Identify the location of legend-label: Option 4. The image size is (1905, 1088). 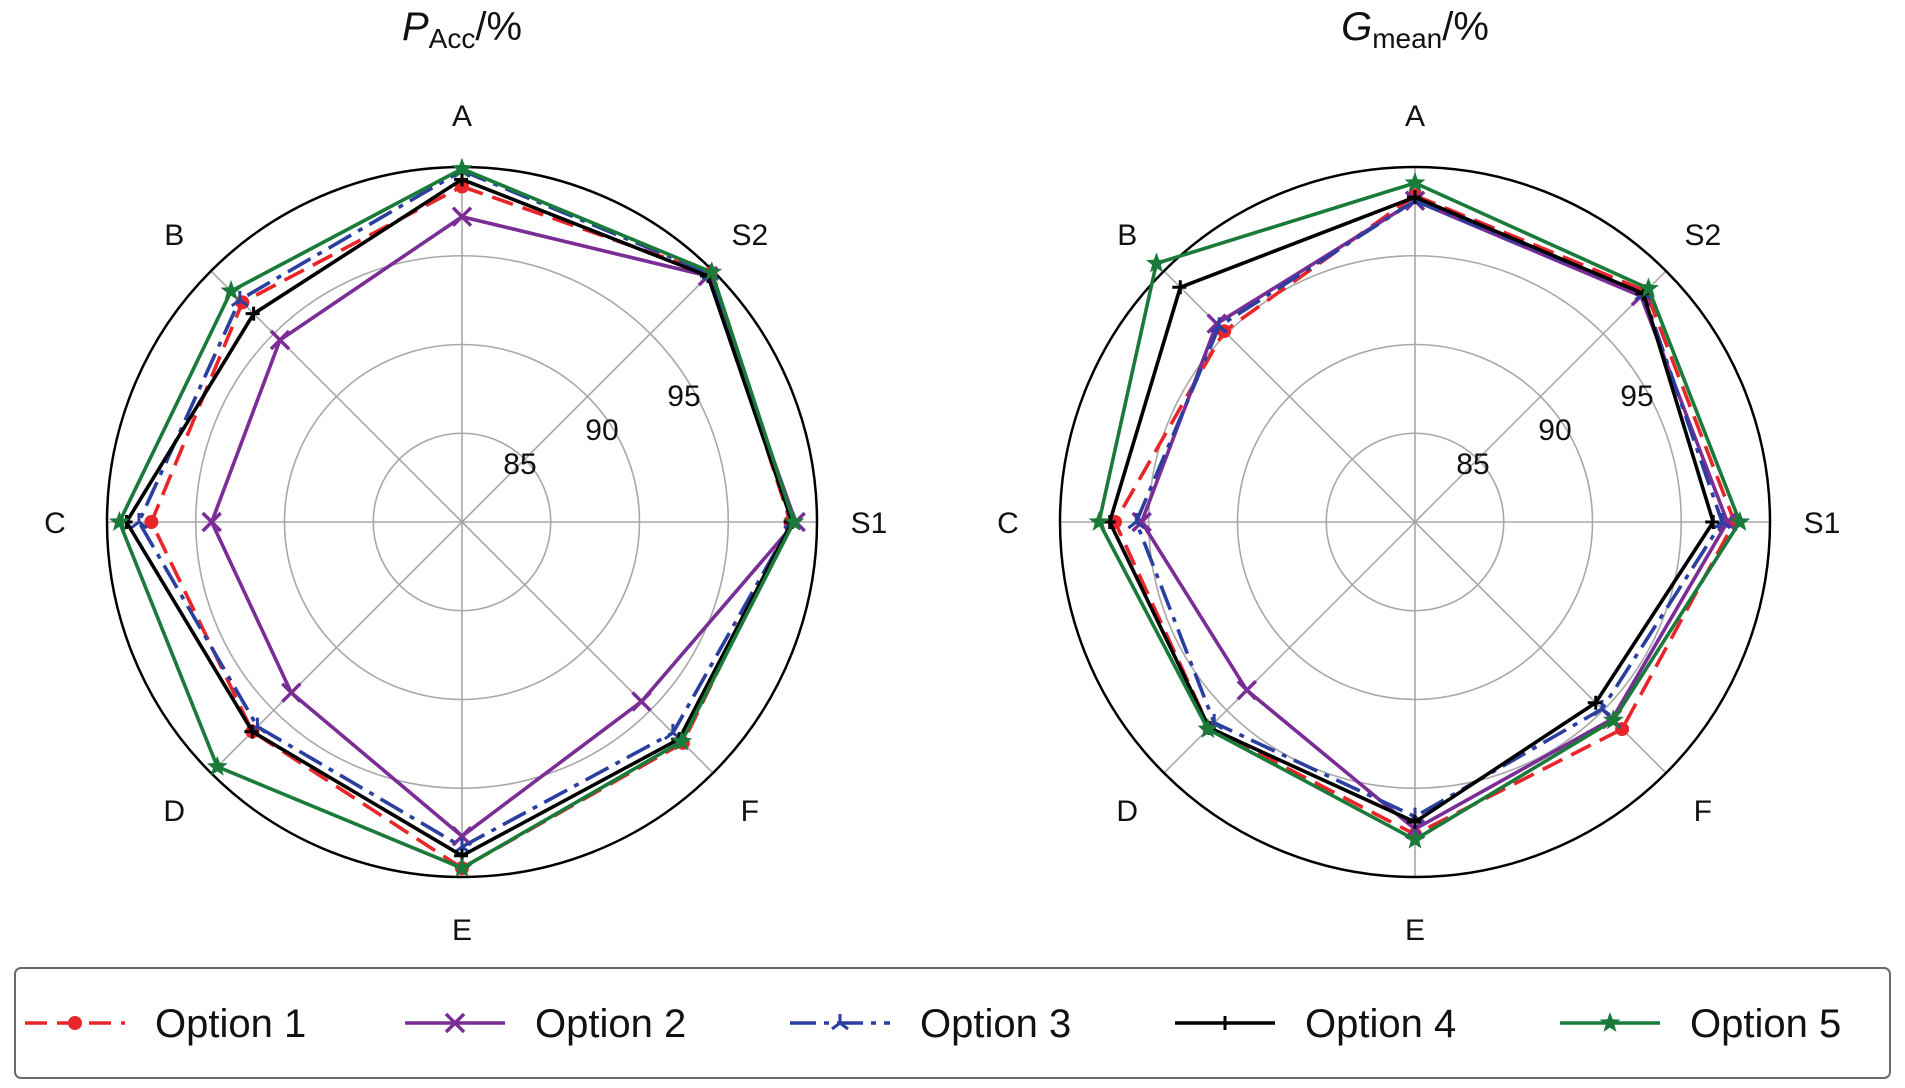
(1380, 1024).